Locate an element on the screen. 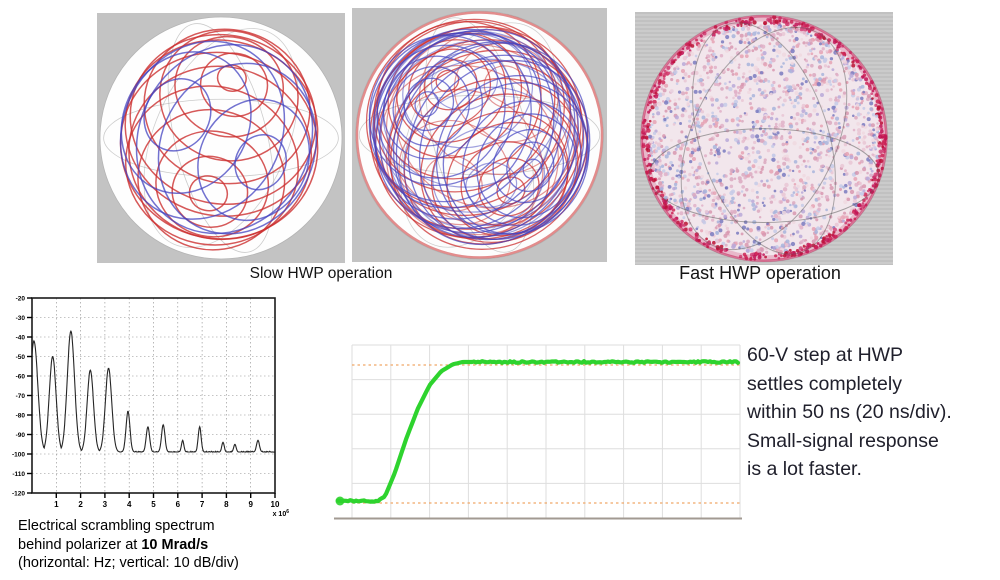  svg-text: -30 is located at coordinates (21, 318).